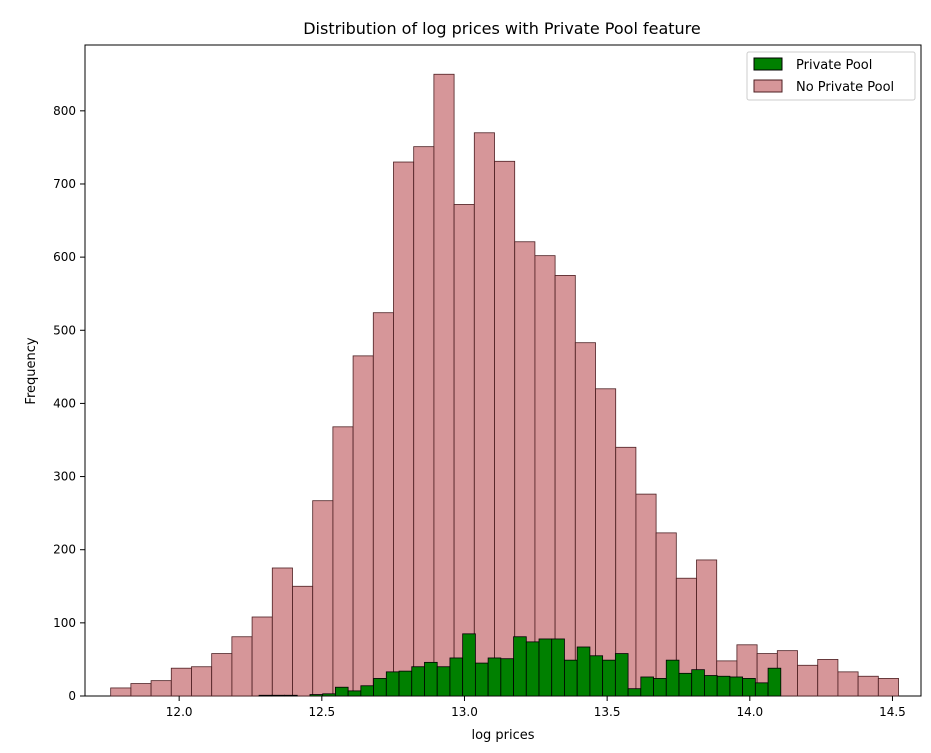 Image resolution: width=931 pixels, height=753 pixels. I want to click on x-tick-label-1: 12.5, so click(321, 712).